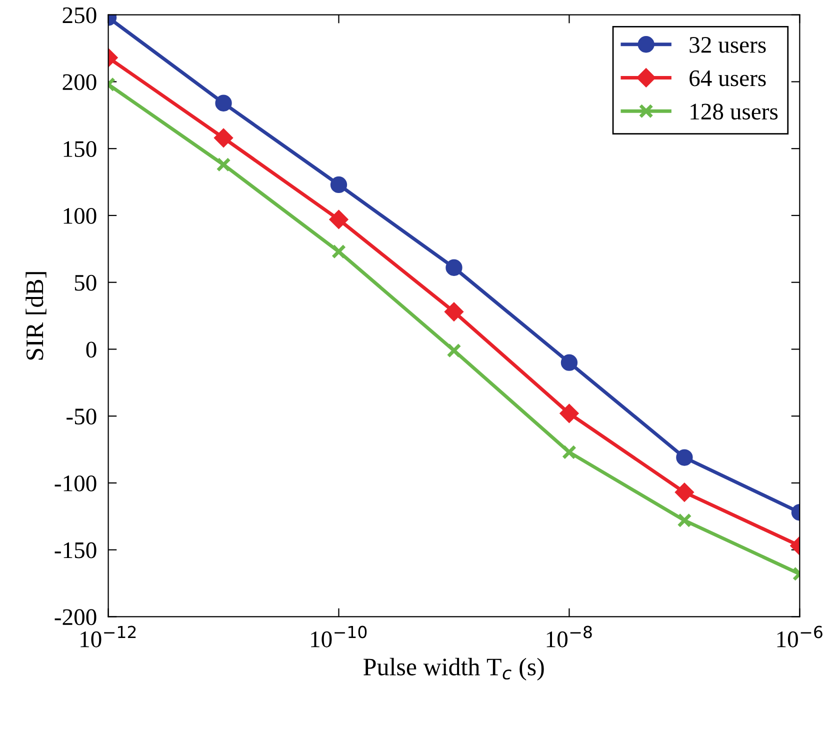 This screenshot has width=833, height=743. What do you see at coordinates (85, 282) in the screenshot?
I see `y-tick-label: 50` at bounding box center [85, 282].